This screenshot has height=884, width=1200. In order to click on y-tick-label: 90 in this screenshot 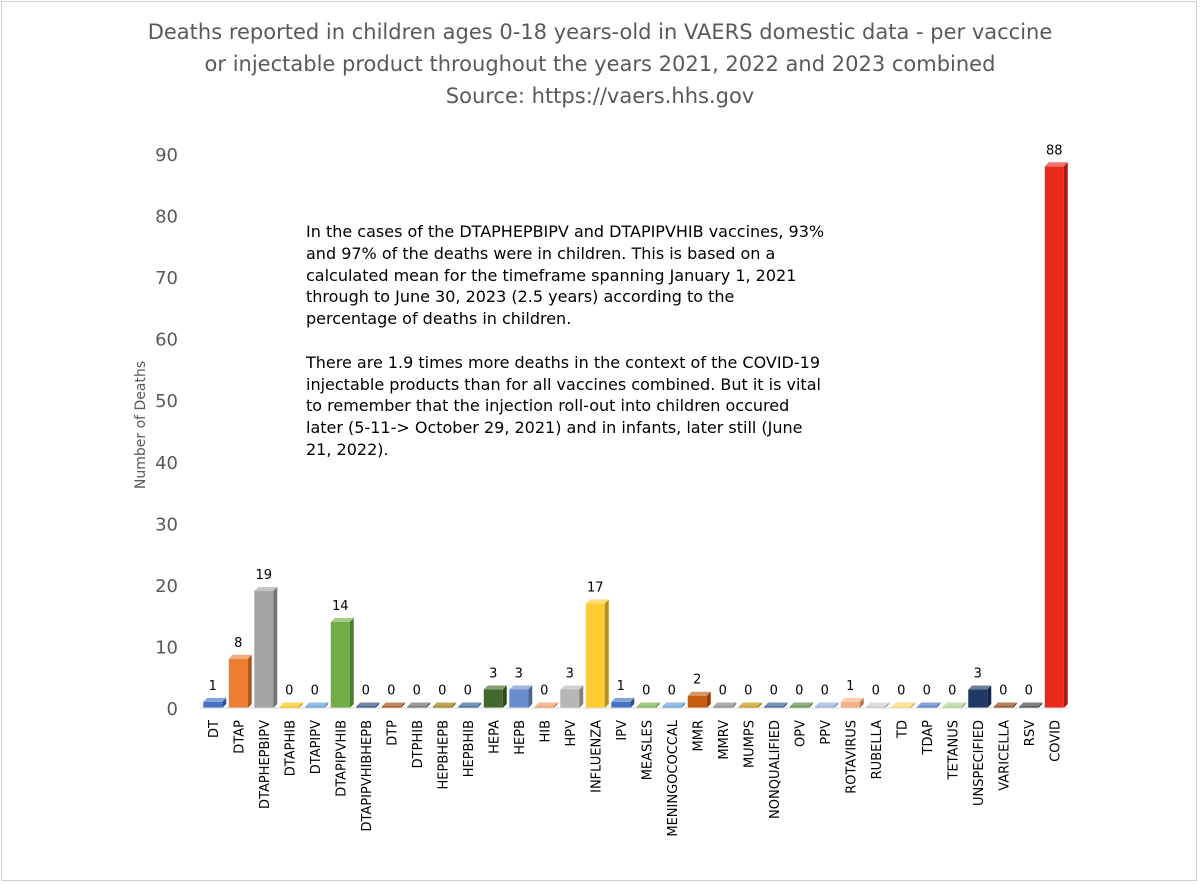, I will do `click(166, 155)`.